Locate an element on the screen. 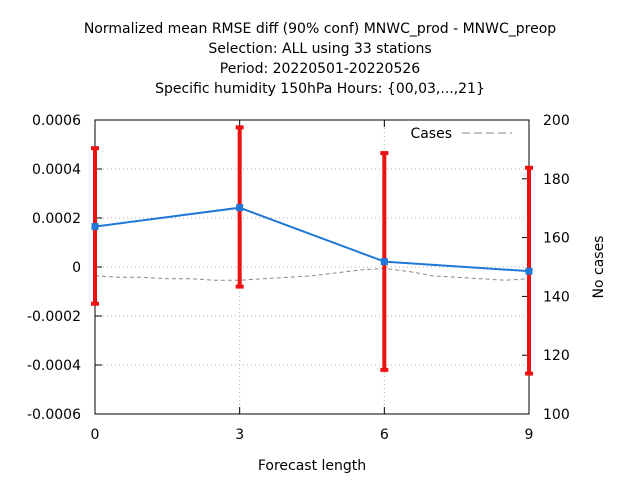 The height and width of the screenshot is (480, 640). y-tick-label-1: -0.0004 is located at coordinates (54, 366).